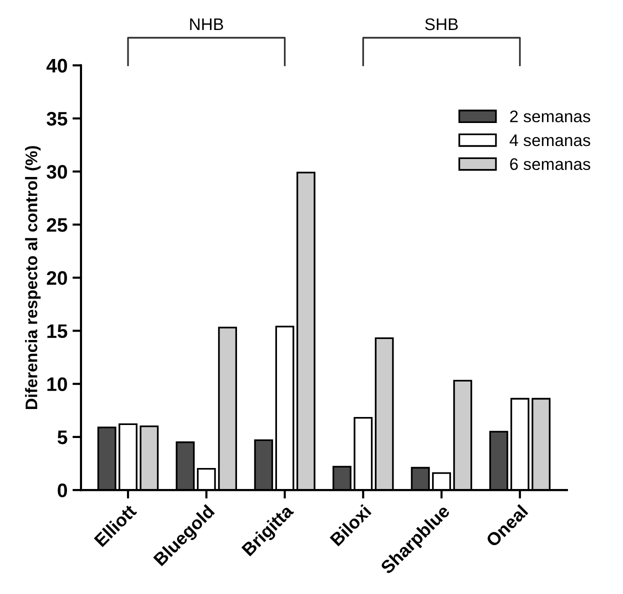  What do you see at coordinates (62, 491) in the screenshot?
I see `y-tick-label: 0` at bounding box center [62, 491].